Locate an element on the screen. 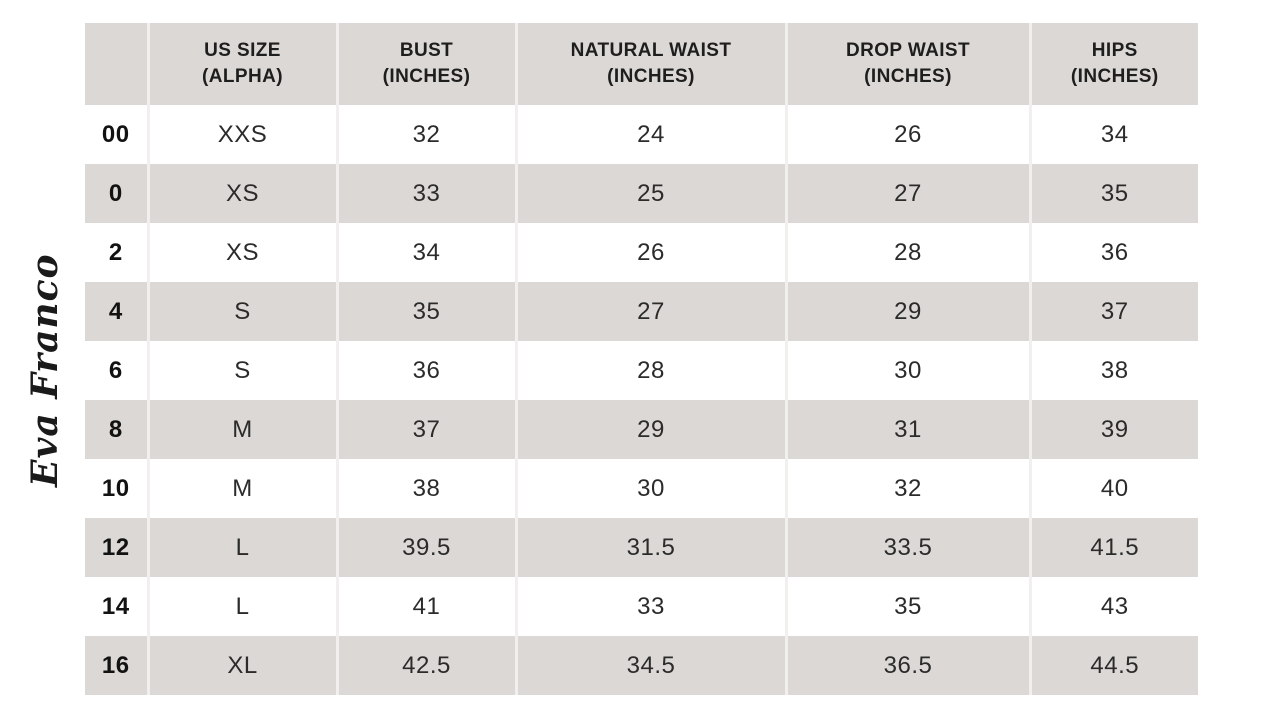 This screenshot has height=720, width=1280. cell-natural-waist: 29 is located at coordinates (652, 429).